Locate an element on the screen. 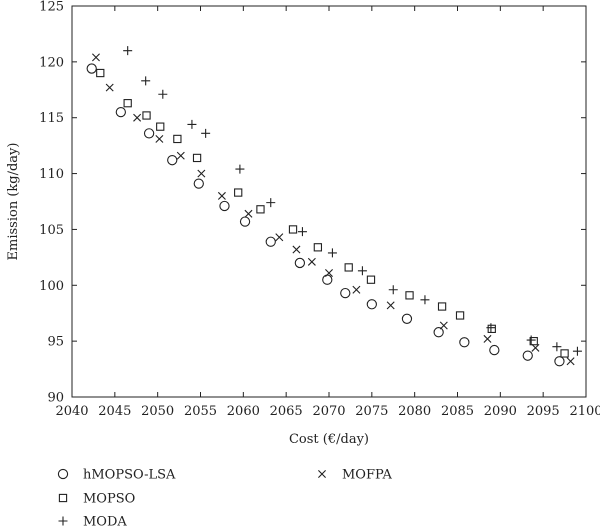 The height and width of the screenshot is (529, 600). legend: hMOPSO-LSA MOPSO MODA MOFPA is located at coordinates (225, 498).